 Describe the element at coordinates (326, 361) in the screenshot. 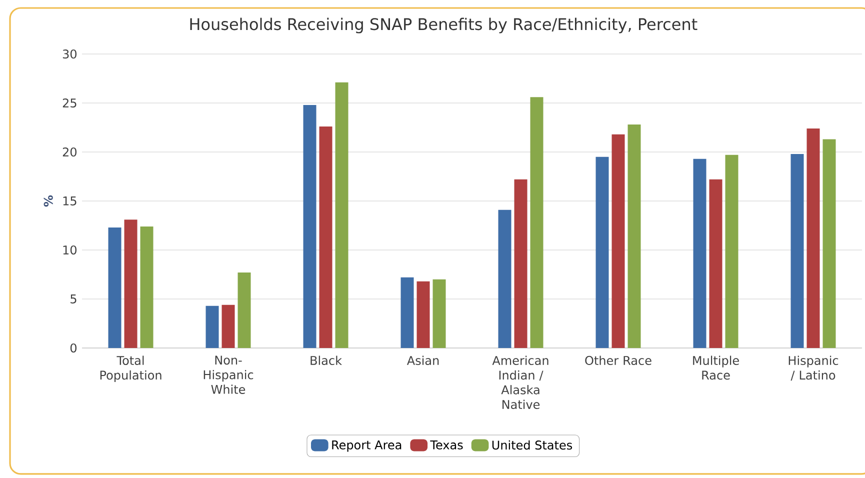

I see `x-tick-label: Black` at that location.